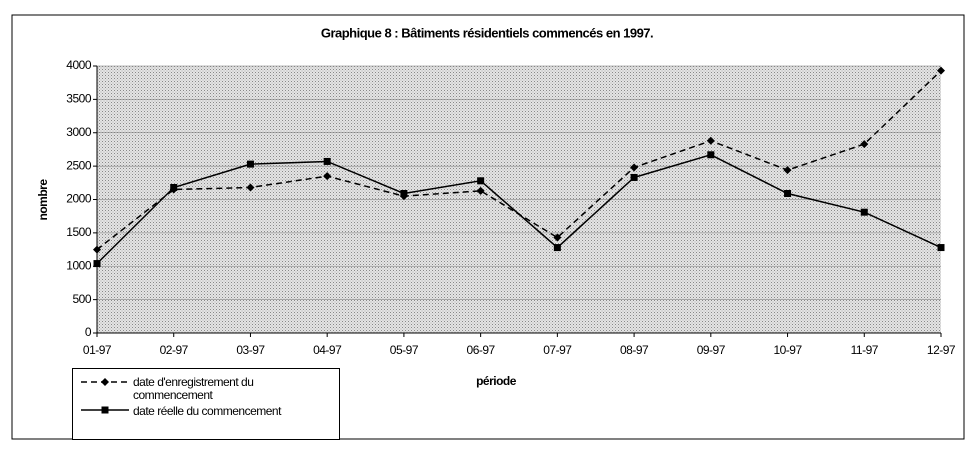 Image resolution: width=975 pixels, height=454 pixels. What do you see at coordinates (97, 350) in the screenshot?
I see `x-tick-label: 01-97` at bounding box center [97, 350].